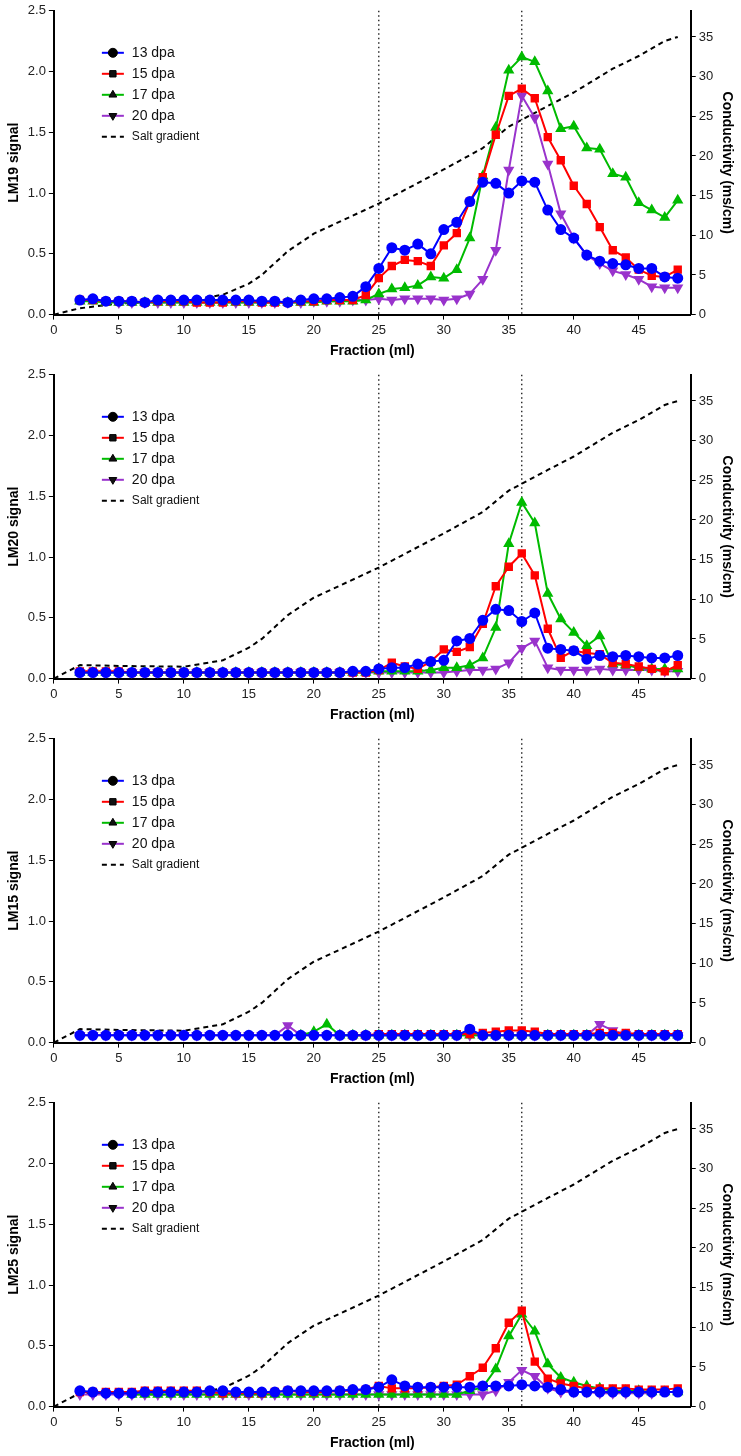  What do you see at coordinates (13, 526) in the screenshot?
I see `y-axis-title: LM20 signal` at bounding box center [13, 526].